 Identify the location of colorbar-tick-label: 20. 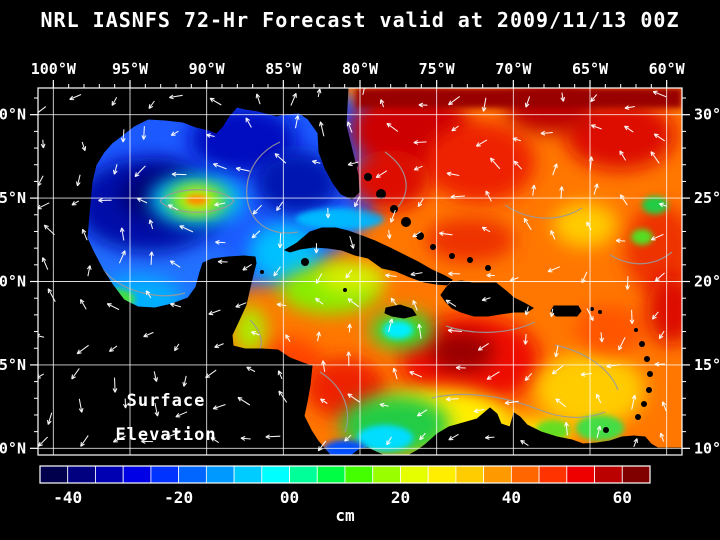
(400, 497).